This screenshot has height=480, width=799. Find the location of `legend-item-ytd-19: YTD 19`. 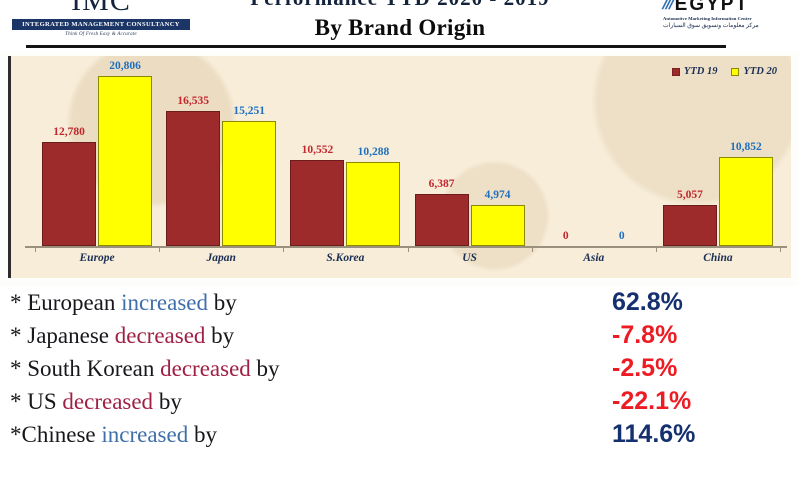

legend-item-ytd-19: YTD 19 is located at coordinates (694, 71).